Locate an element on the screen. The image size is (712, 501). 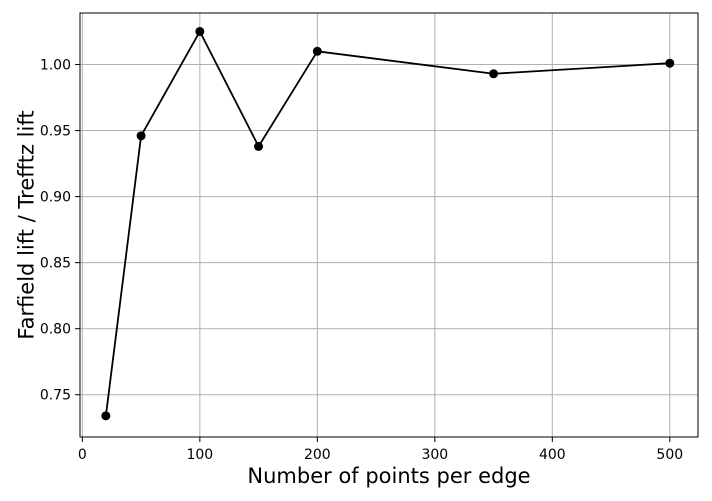
x-tick-label: 0 is located at coordinates (82, 455).